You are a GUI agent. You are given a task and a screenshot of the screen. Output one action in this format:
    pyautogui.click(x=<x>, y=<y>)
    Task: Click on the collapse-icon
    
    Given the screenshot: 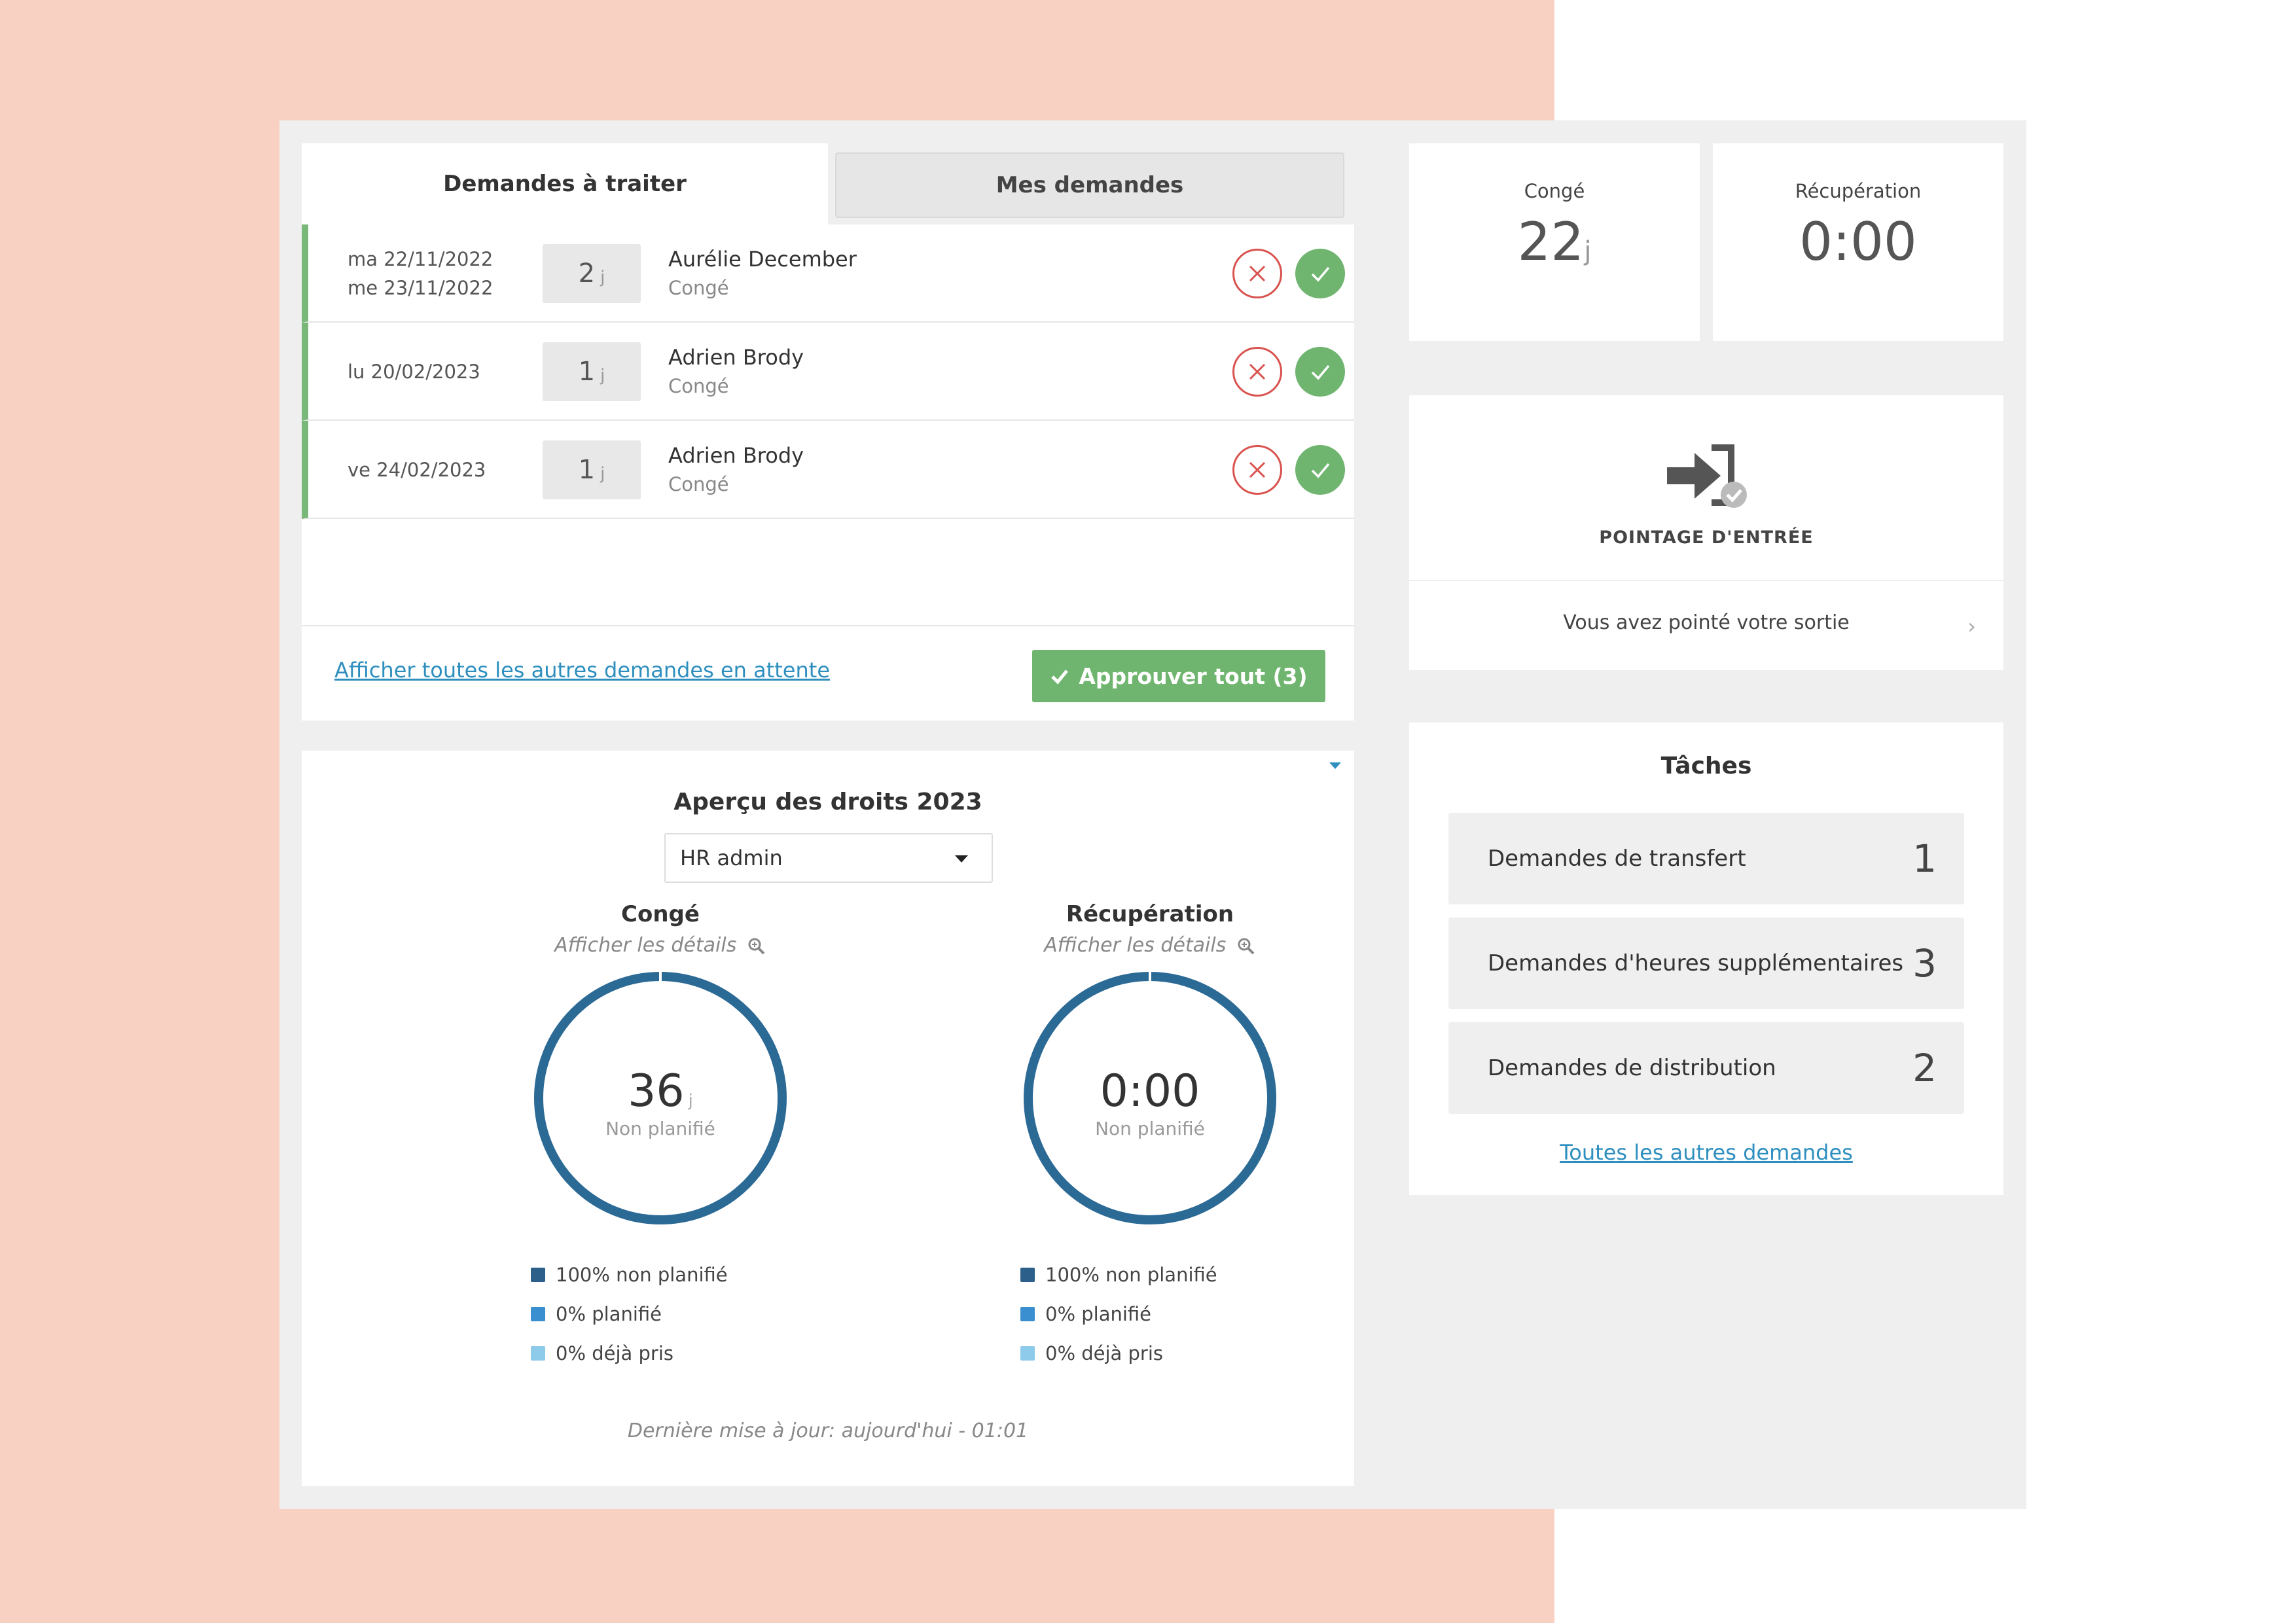 What is the action you would take?
    pyautogui.click(x=1335, y=765)
    